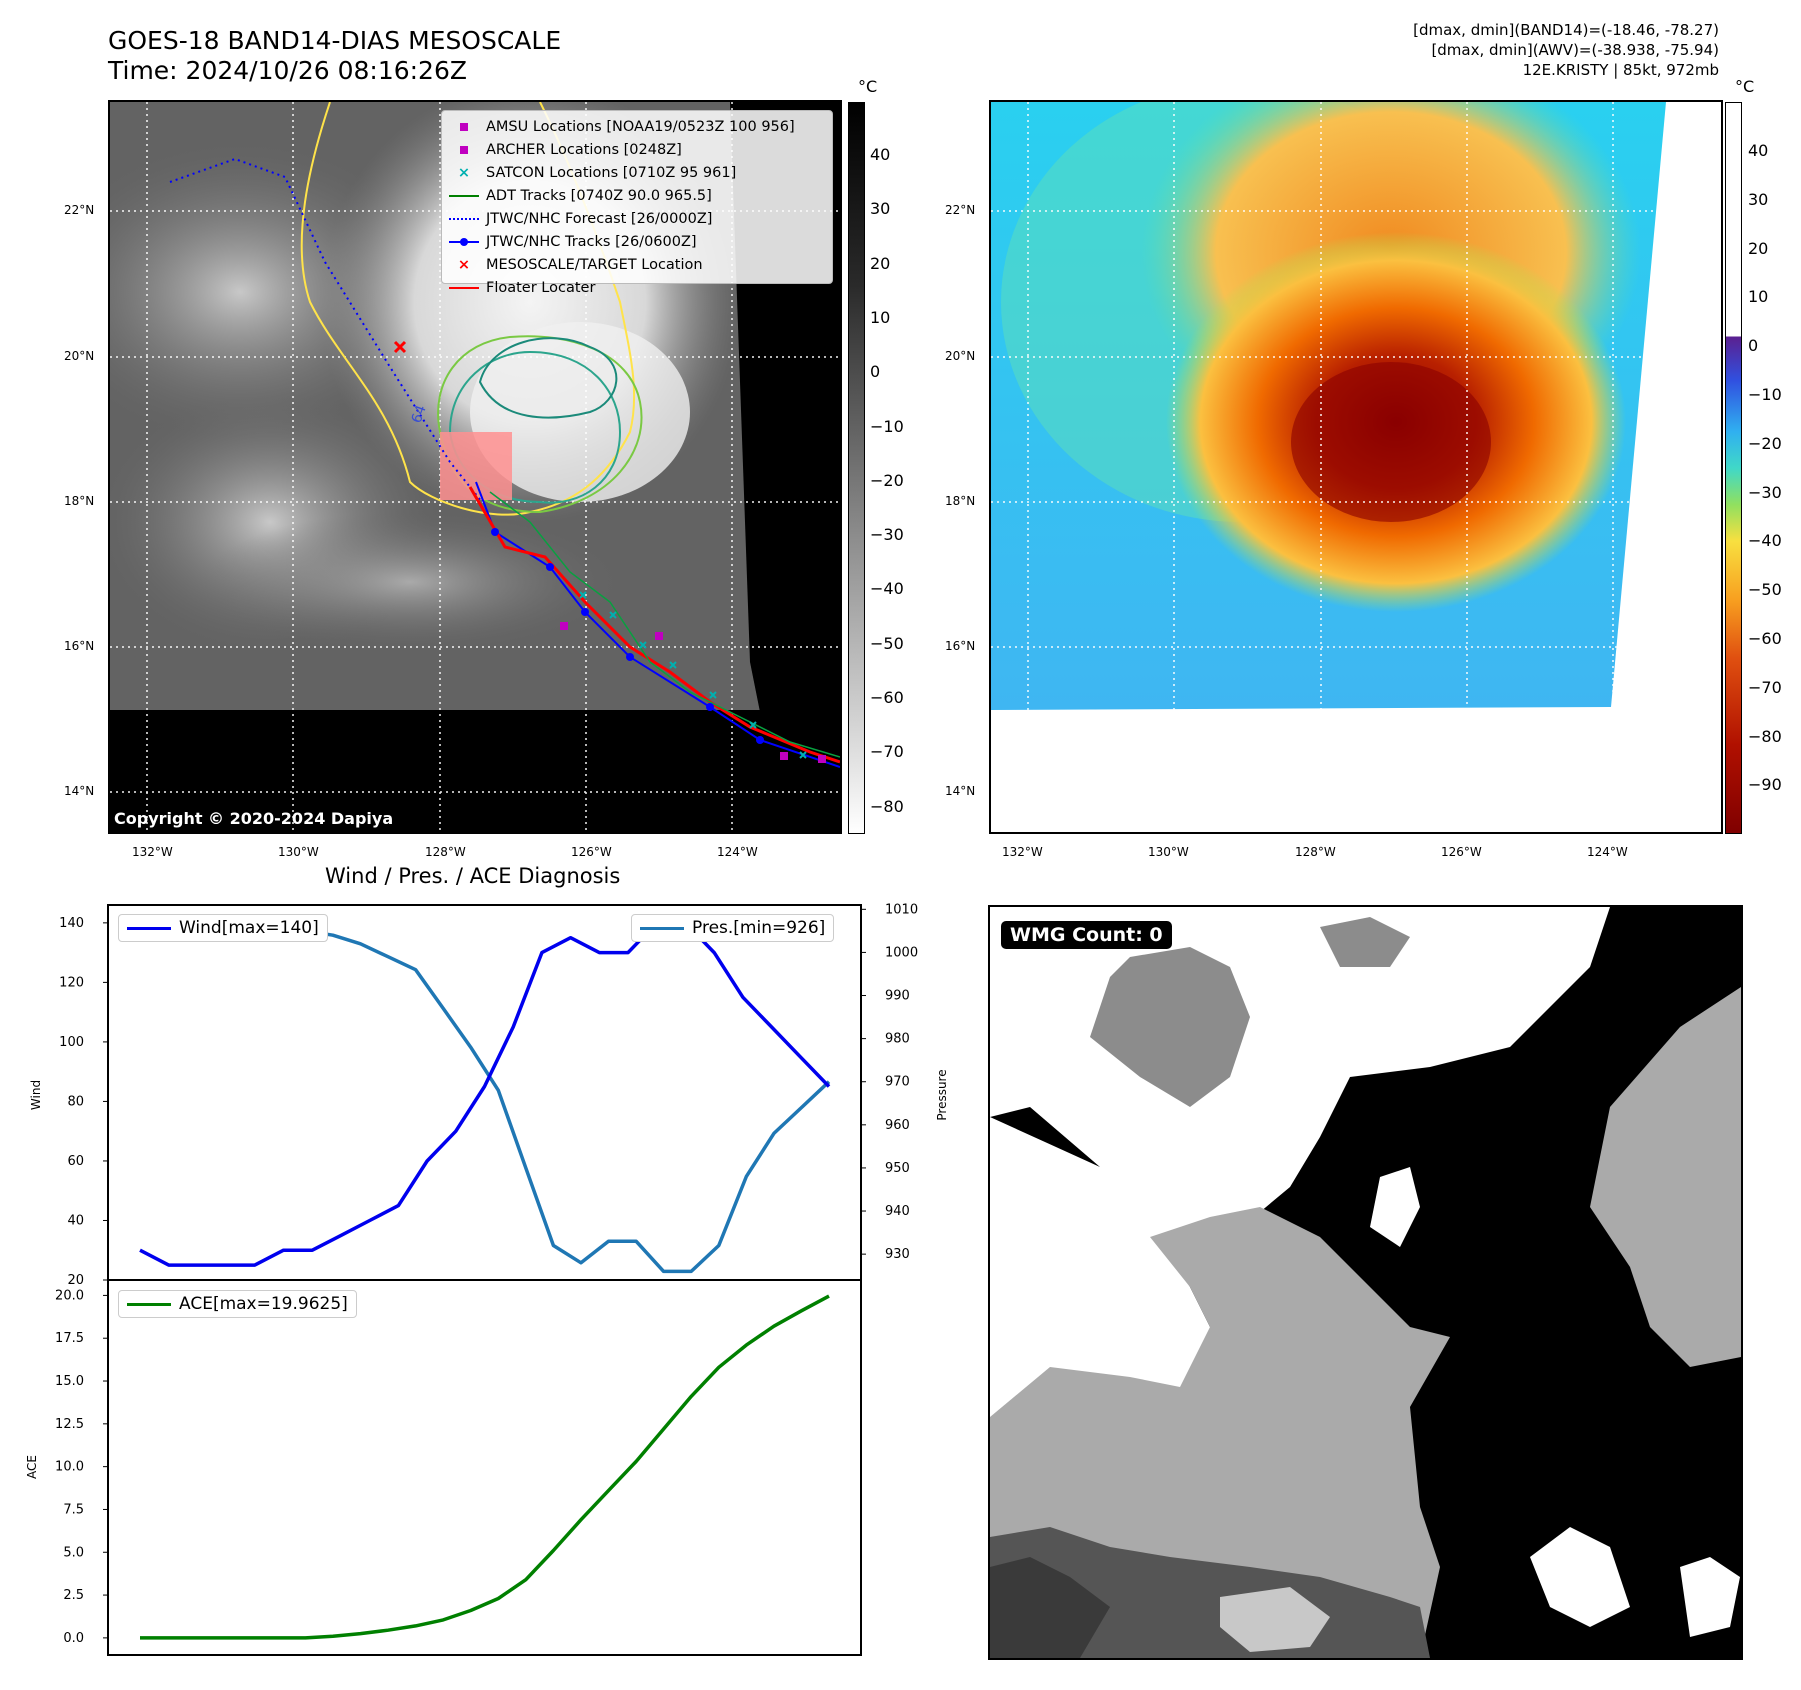 The image size is (1801, 1690). I want to click on info-storm: 12E.KRISTY | 85kt, 972mb, so click(1620, 70).